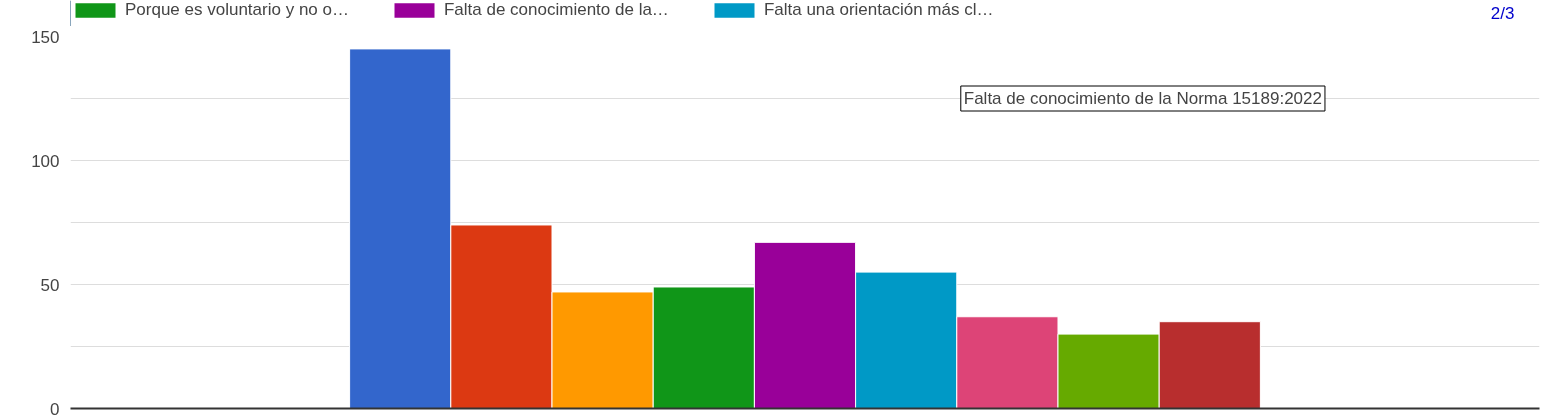 The height and width of the screenshot is (416, 1549). What do you see at coordinates (45, 161) in the screenshot?
I see `y-tick-label: 100` at bounding box center [45, 161].